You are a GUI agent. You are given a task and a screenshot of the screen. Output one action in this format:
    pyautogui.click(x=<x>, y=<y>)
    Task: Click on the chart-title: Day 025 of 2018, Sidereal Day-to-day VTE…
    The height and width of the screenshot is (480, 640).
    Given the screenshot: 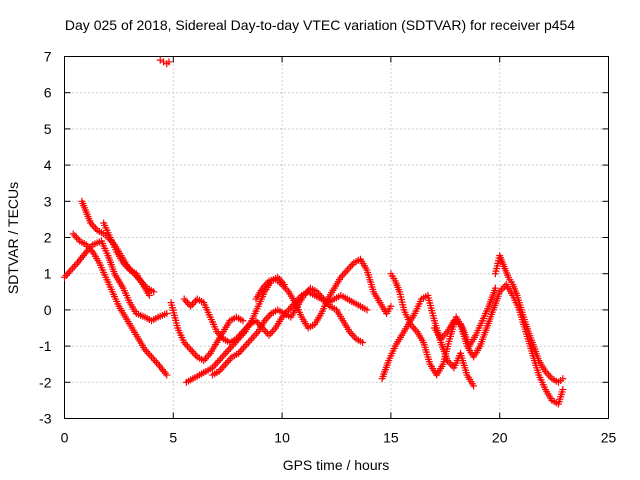 What is the action you would take?
    pyautogui.click(x=320, y=25)
    